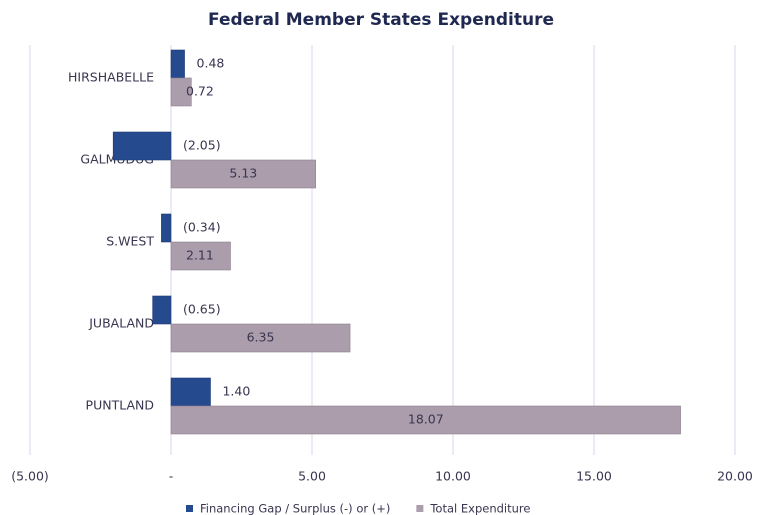  What do you see at coordinates (111, 77) in the screenshot?
I see `category-label: HIRSHABELLE` at bounding box center [111, 77].